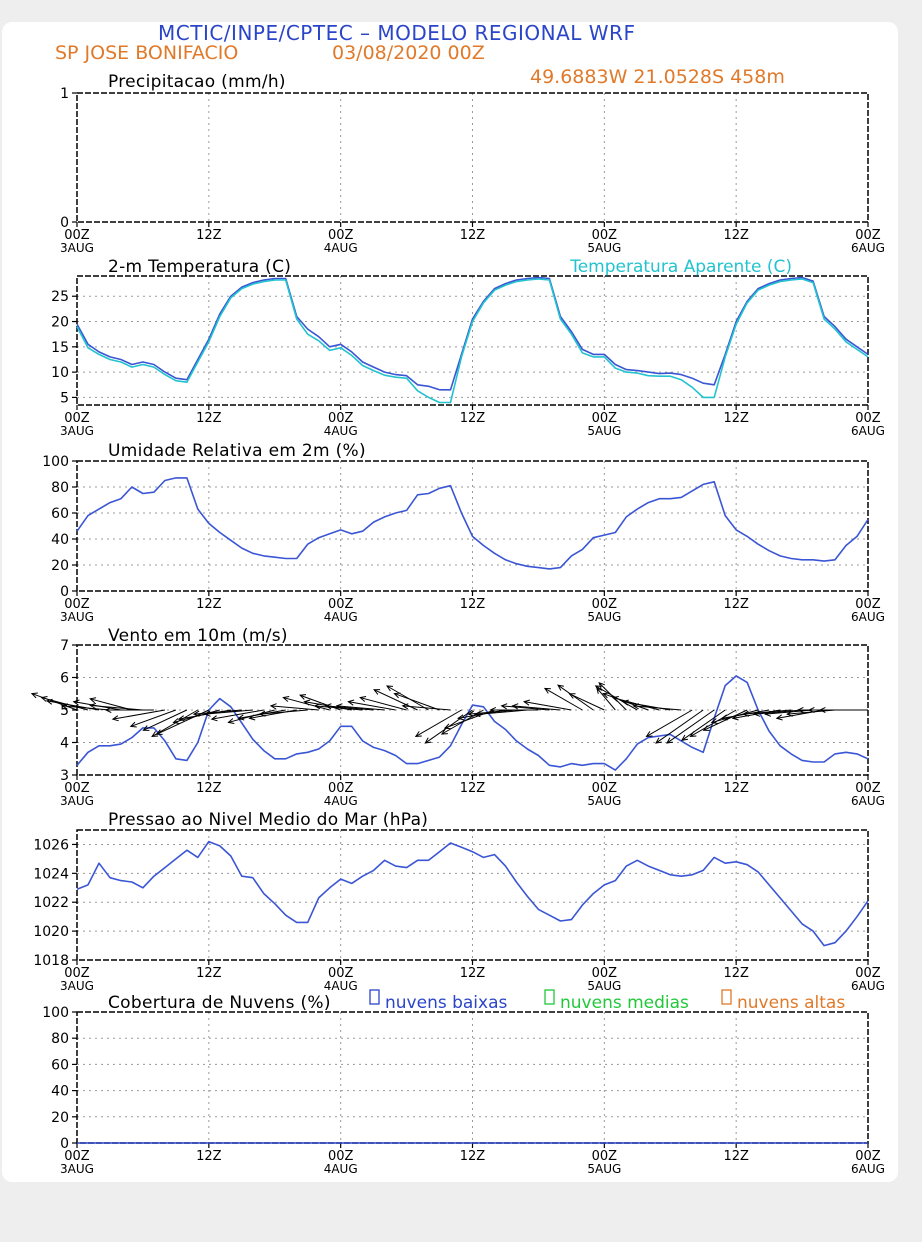 The image size is (922, 1242). Describe the element at coordinates (624, 1003) in the screenshot. I see `legend-label: nuvens medias` at that location.